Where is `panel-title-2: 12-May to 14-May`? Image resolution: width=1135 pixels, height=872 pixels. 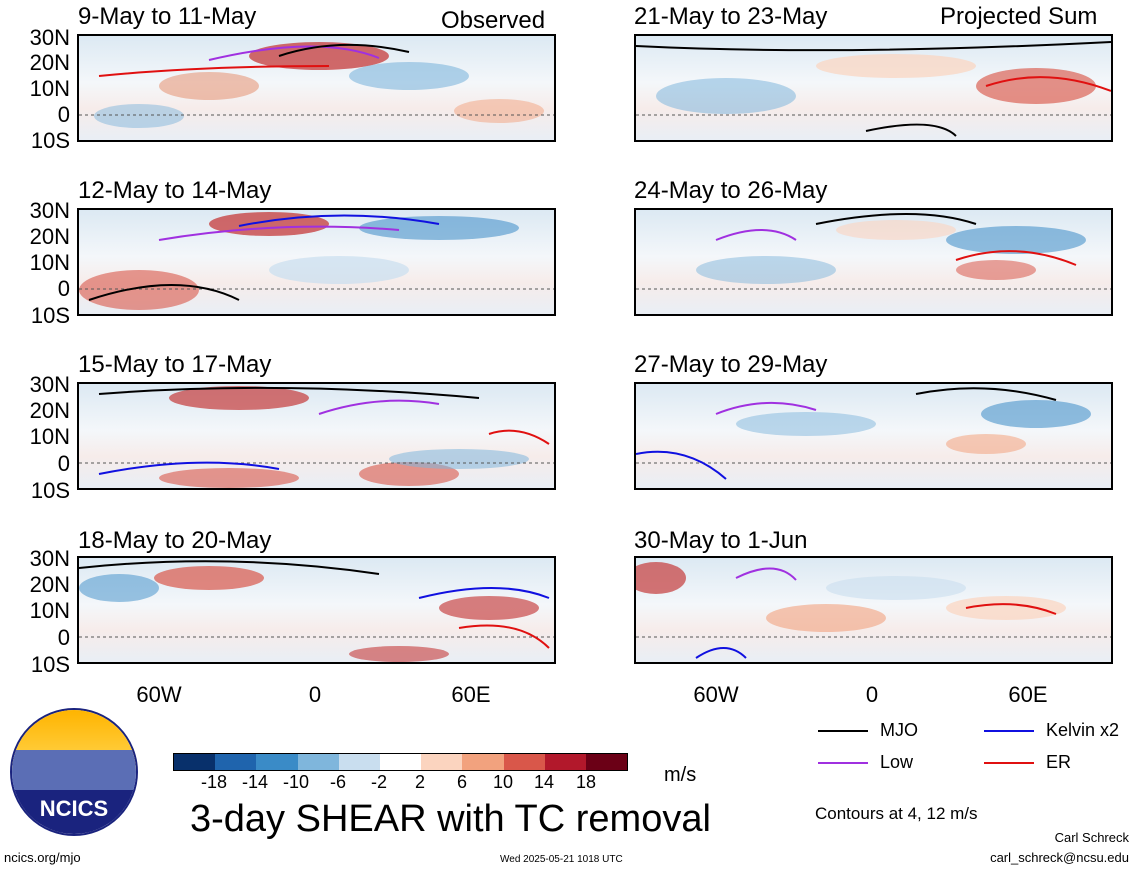
panel-title-2: 12-May to 14-May is located at coordinates (175, 190).